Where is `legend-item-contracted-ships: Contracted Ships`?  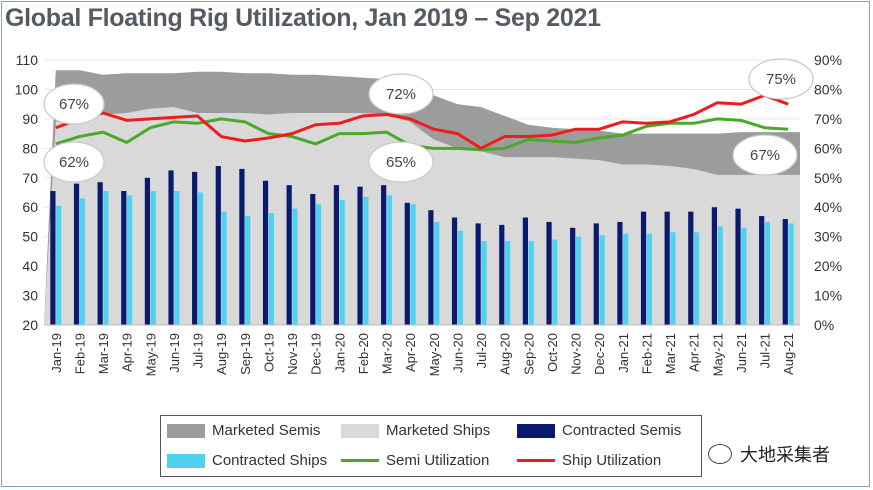 legend-item-contracted-ships: Contracted Ships is located at coordinates (247, 460).